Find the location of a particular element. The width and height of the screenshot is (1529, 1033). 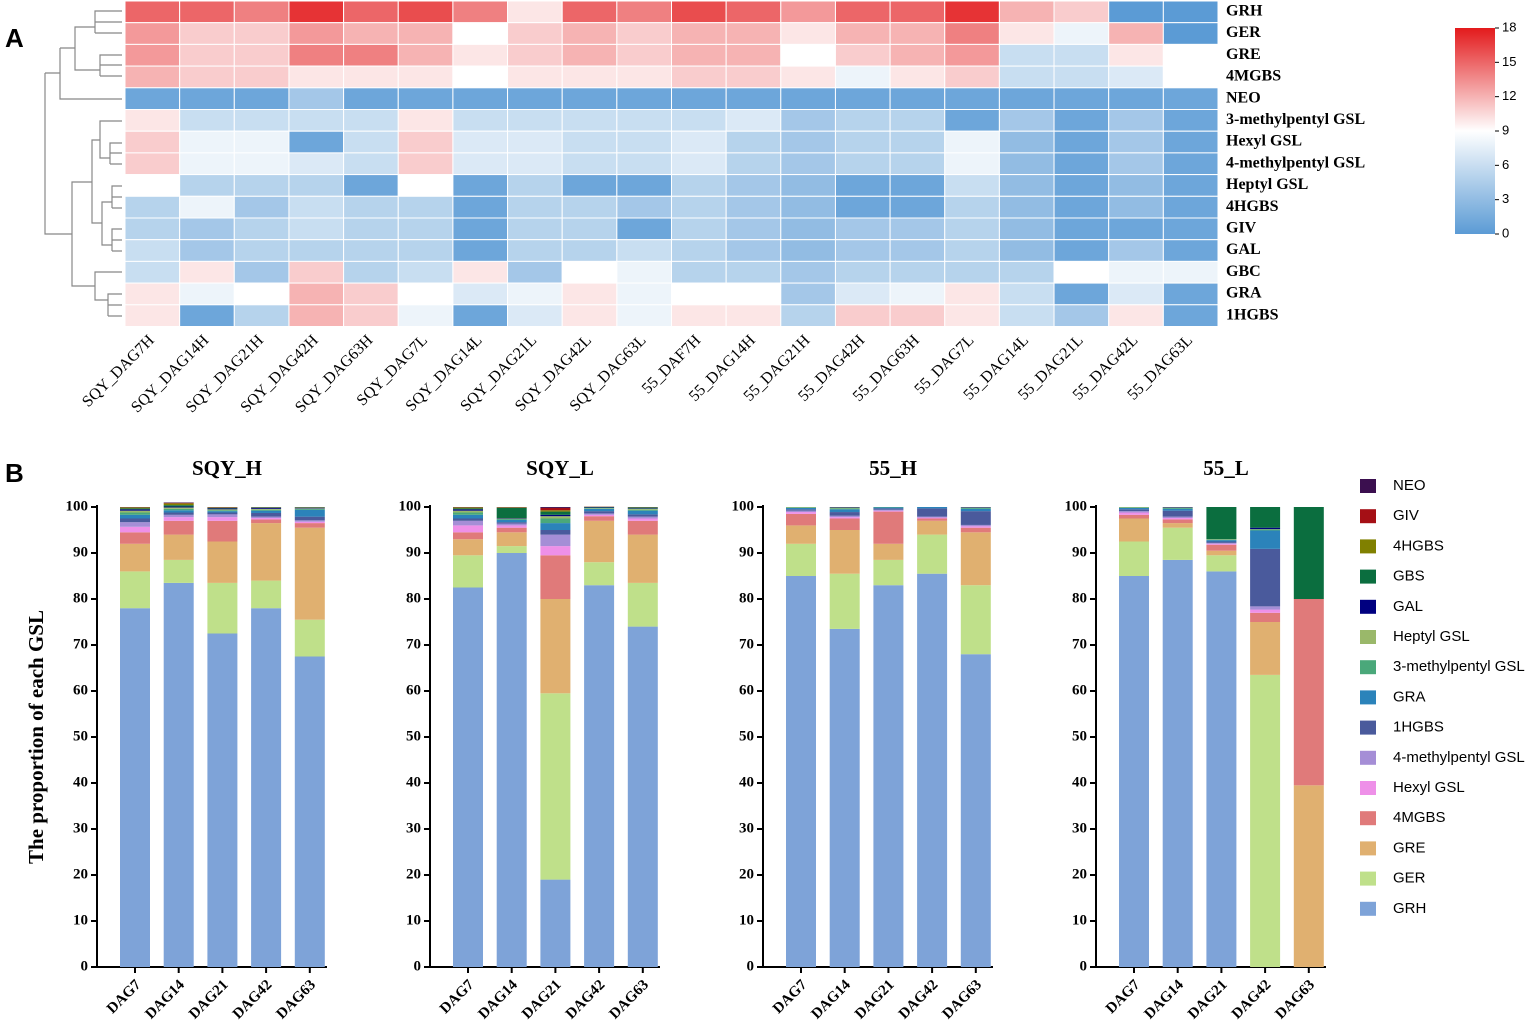

row-label: GER is located at coordinates (1243, 32).